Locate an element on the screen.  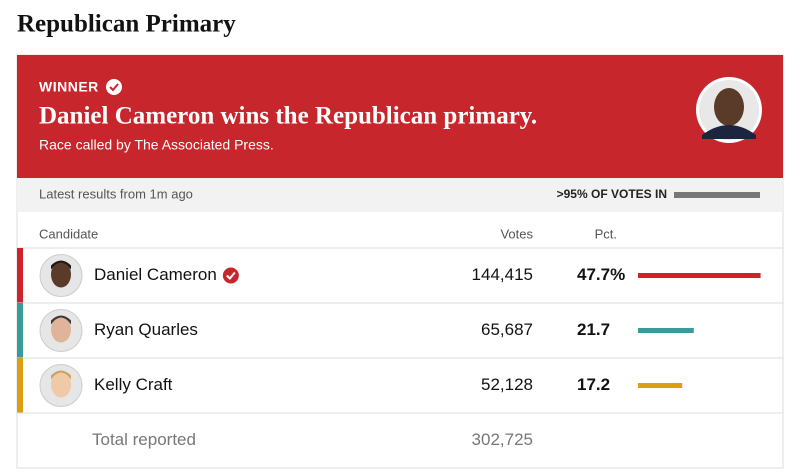
votes: 144,415 is located at coordinates (502, 274).